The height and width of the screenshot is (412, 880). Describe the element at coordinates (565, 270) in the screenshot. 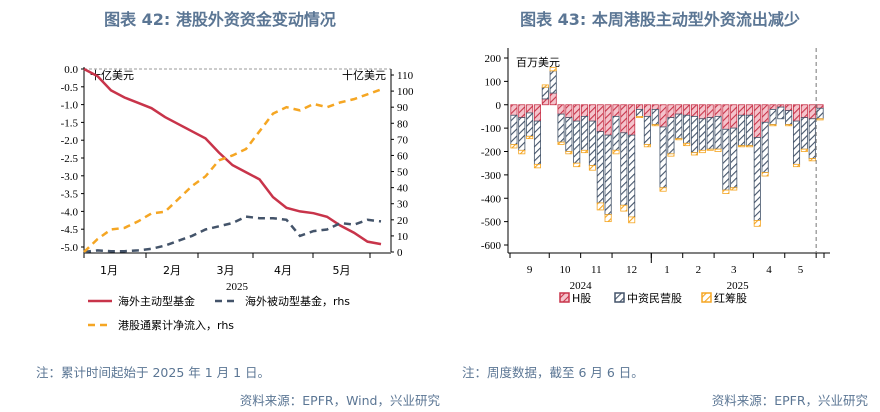

I see `month-label: 10` at that location.